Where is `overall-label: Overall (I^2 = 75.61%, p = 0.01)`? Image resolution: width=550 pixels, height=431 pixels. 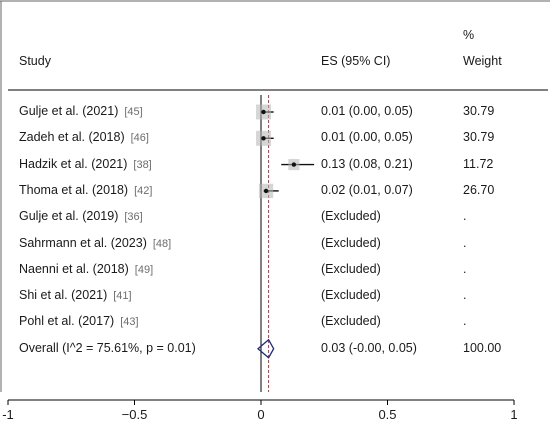
overall-label: Overall (I^2 = 75.61%, p = 0.01) is located at coordinates (107, 348).